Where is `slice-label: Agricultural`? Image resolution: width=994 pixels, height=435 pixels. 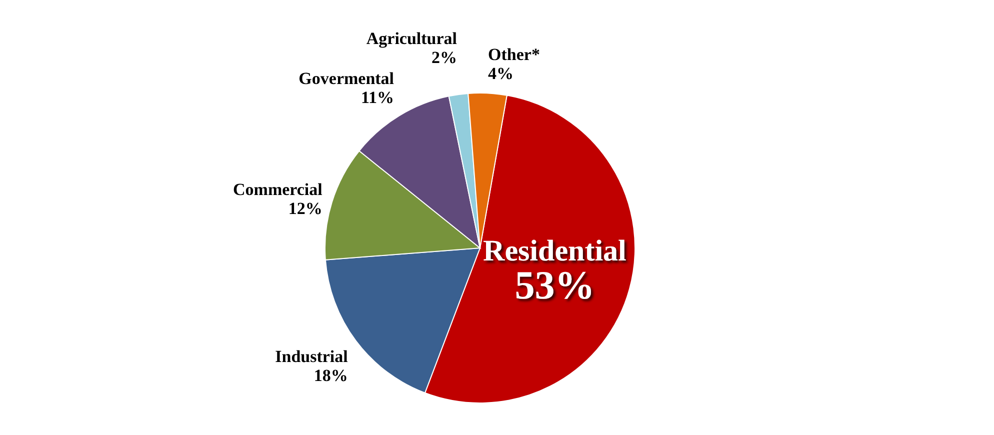 slice-label: Agricultural is located at coordinates (412, 38).